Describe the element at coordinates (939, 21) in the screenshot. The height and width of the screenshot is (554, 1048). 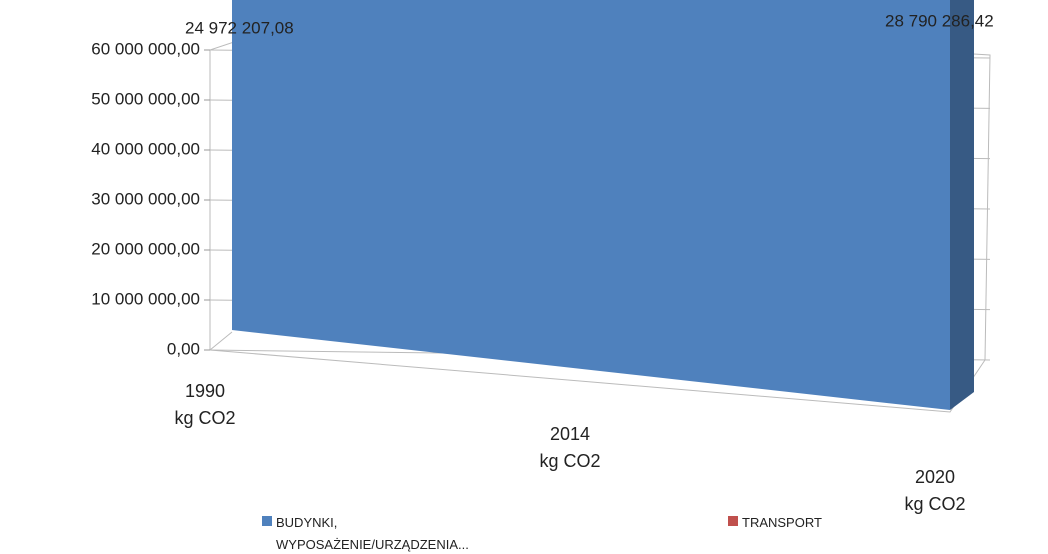
I see `data-label: 28 790 286,42` at that location.